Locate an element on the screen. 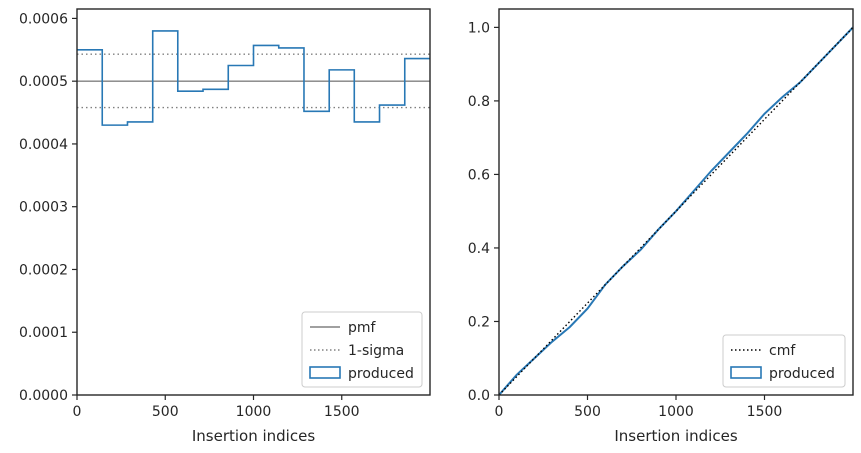 Image resolution: width=861 pixels, height=453 pixels. y-tick-label: 0.0 is located at coordinates (479, 396).